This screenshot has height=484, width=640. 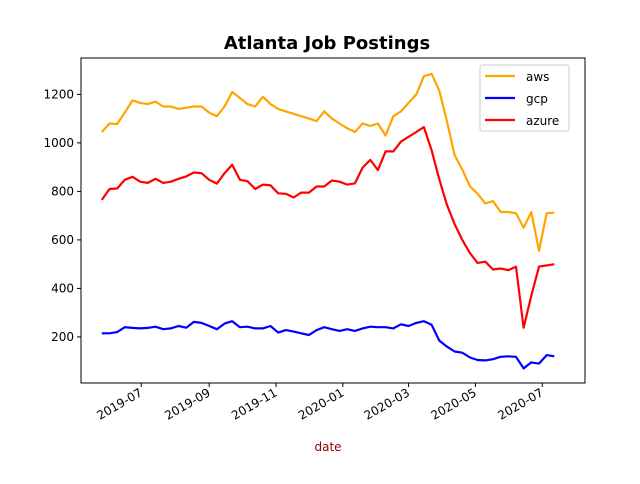 What do you see at coordinates (542, 121) in the screenshot?
I see `legend-label-azure: azure` at bounding box center [542, 121].